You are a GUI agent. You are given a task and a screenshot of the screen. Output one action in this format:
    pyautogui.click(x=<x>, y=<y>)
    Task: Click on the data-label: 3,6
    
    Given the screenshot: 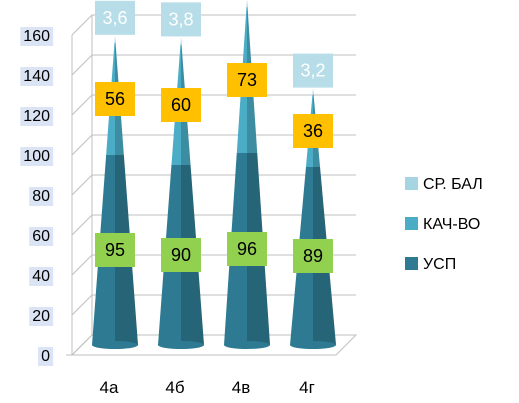 What is the action you would take?
    pyautogui.click(x=114, y=18)
    